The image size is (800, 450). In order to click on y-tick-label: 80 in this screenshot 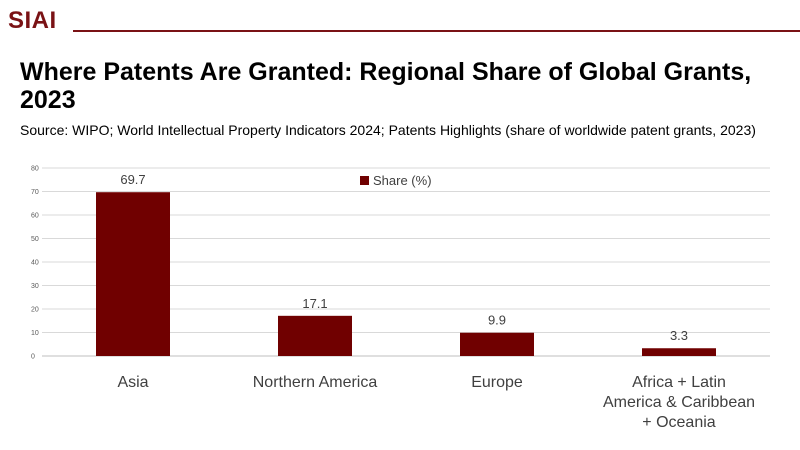, I will do `click(35, 169)`.